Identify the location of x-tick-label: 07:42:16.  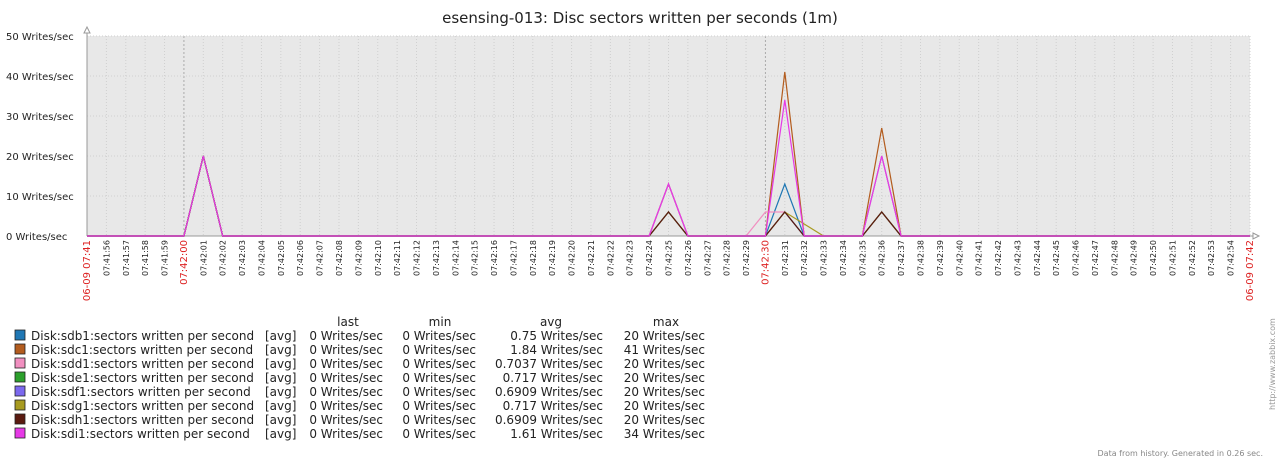
(494, 258).